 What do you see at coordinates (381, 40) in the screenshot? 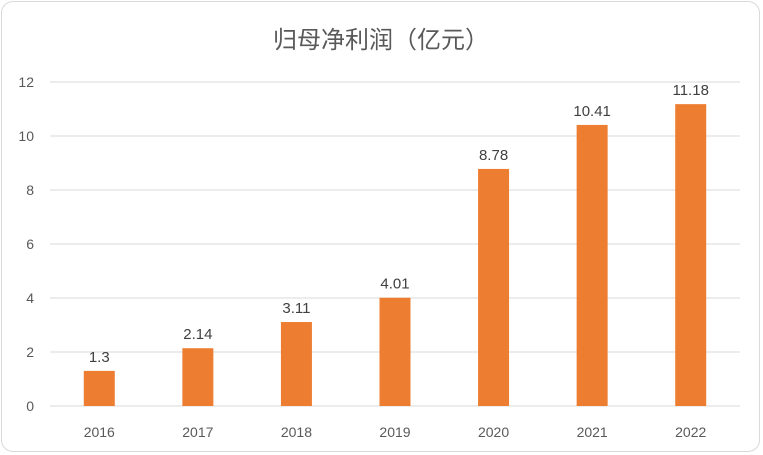
I see `chart-title: 归母净利润（亿元）` at bounding box center [381, 40].